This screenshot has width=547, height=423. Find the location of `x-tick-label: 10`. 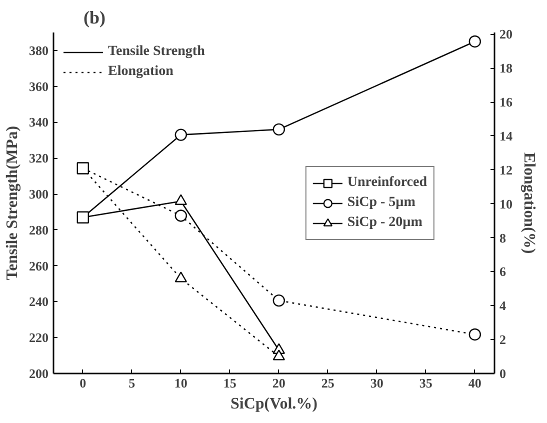

x-tick-label: 10 is located at coordinates (181, 383).